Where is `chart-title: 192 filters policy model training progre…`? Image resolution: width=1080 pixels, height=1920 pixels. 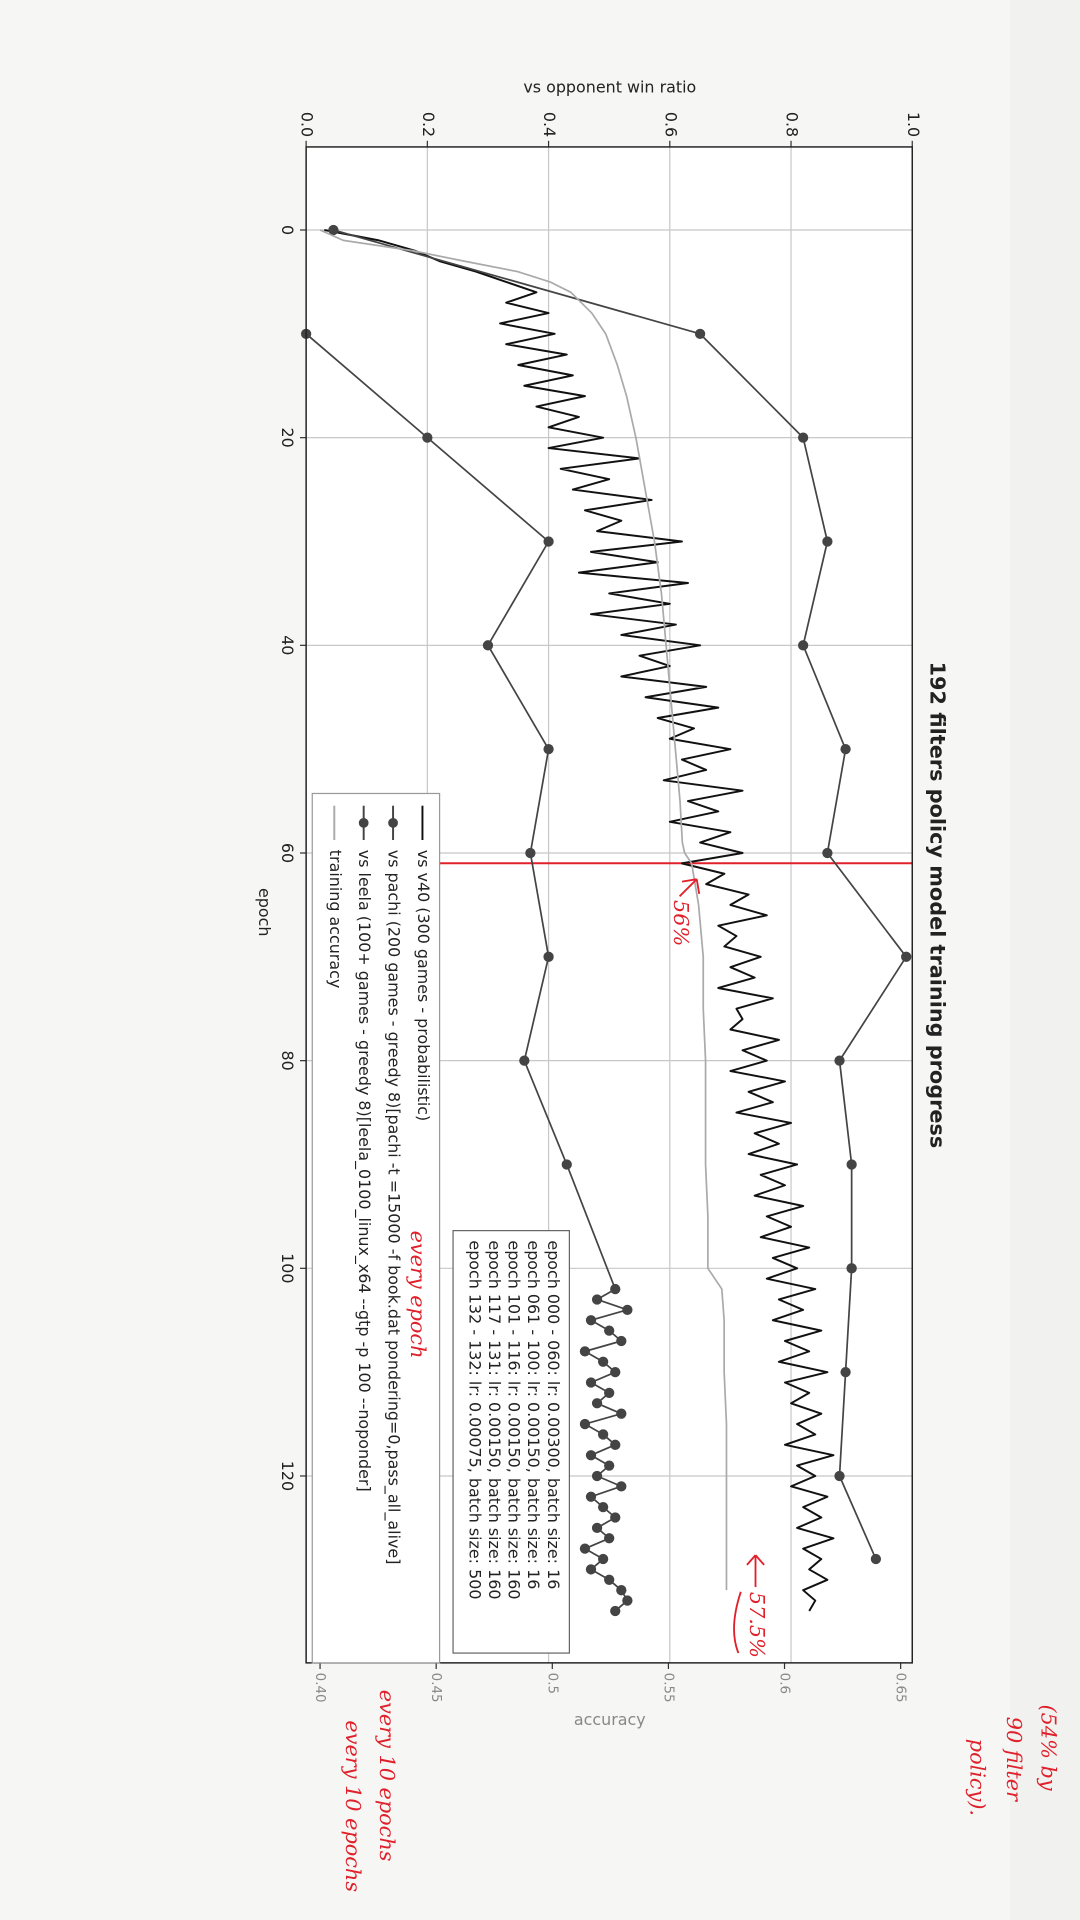
chart-title: 192 filters policy model training progre… is located at coordinates (938, 905).